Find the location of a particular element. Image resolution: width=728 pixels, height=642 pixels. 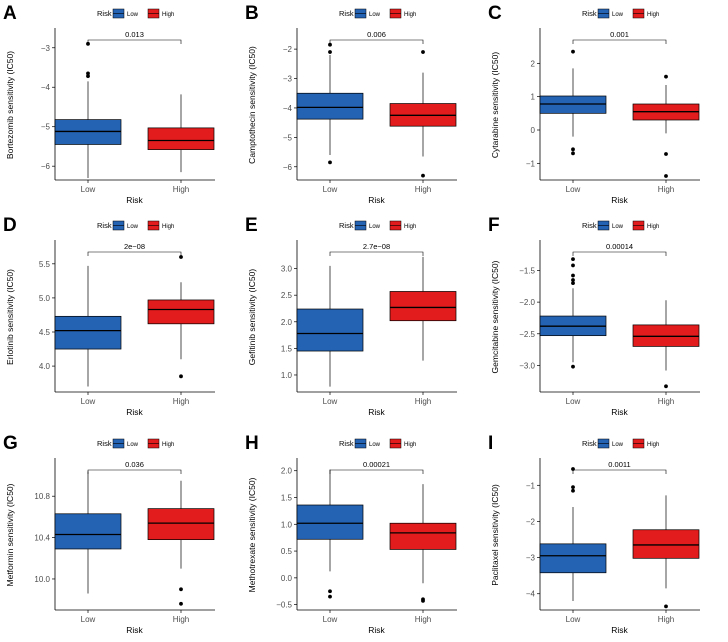

y-axis-title: Cytarabine sensitivity (IC50) is located at coordinates (495, 105).